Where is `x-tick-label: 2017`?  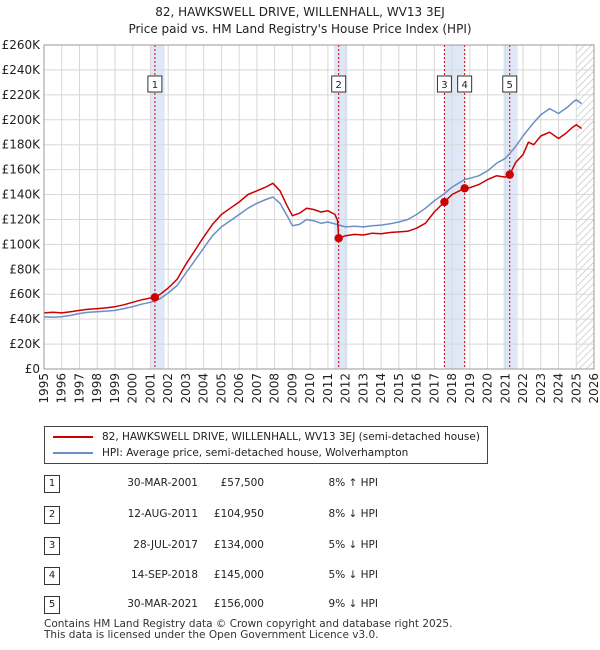 x-tick-label: 2017 is located at coordinates (434, 388).